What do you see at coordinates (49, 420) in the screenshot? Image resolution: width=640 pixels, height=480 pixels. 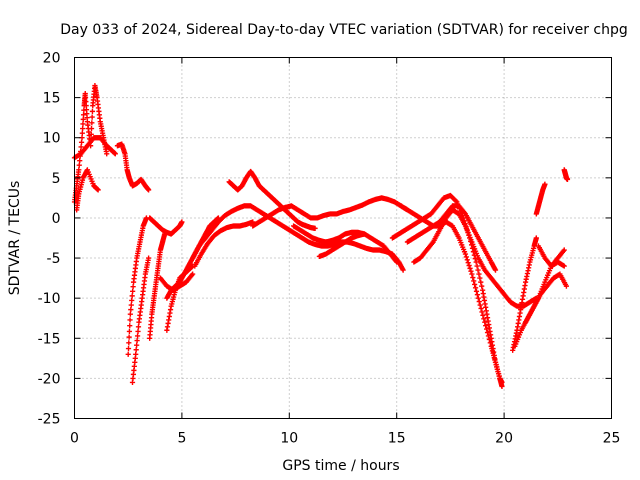 I see `y-tick-label: -25` at bounding box center [49, 420].